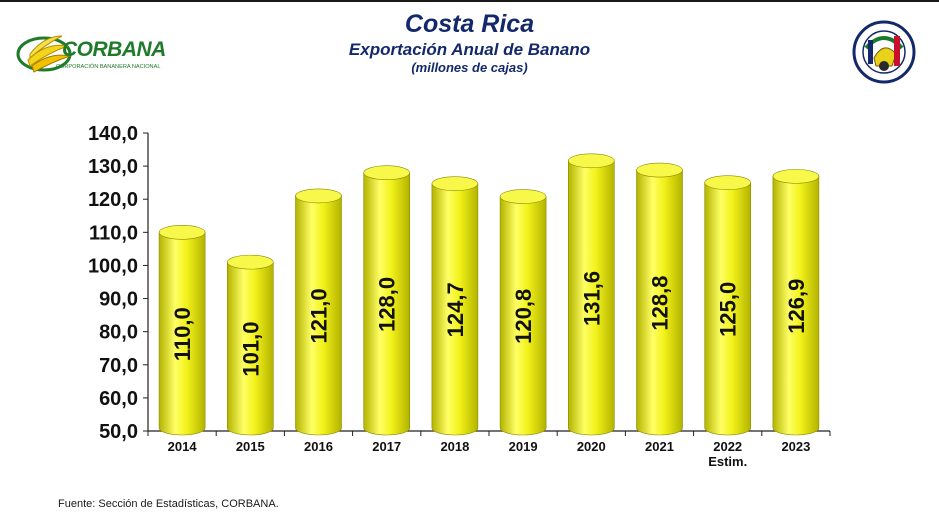 Image resolution: width=939 pixels, height=530 pixels. What do you see at coordinates (183, 446) in the screenshot?
I see `x-tick-label: 2014` at bounding box center [183, 446].